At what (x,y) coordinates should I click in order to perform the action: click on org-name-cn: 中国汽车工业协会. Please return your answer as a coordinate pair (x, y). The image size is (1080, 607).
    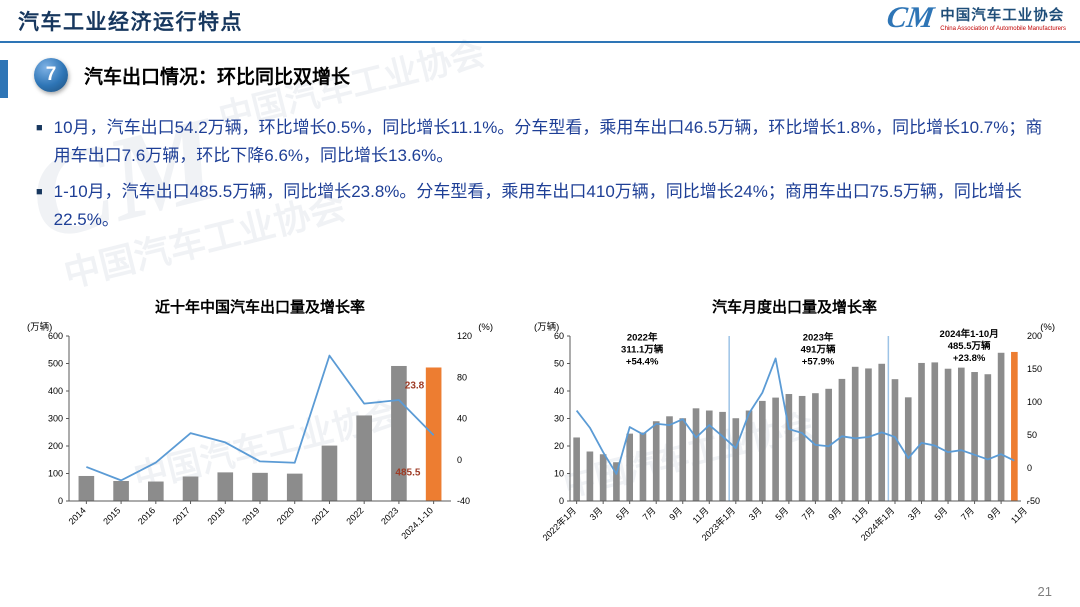
    Looking at the image, I should click on (1002, 16).